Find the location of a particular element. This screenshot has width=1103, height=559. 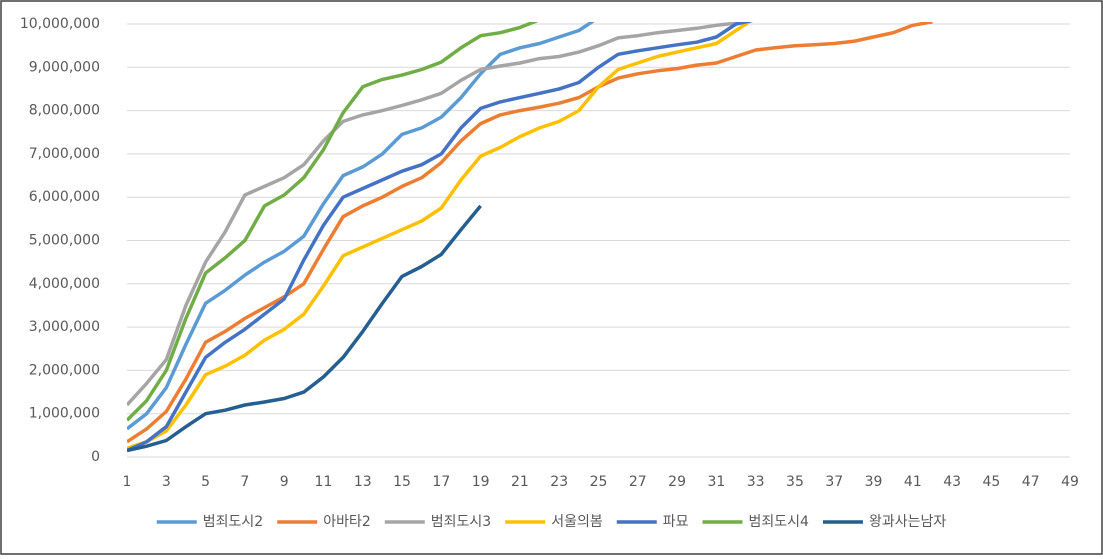

y-tick-label: 4,000,000 is located at coordinates (64, 284).